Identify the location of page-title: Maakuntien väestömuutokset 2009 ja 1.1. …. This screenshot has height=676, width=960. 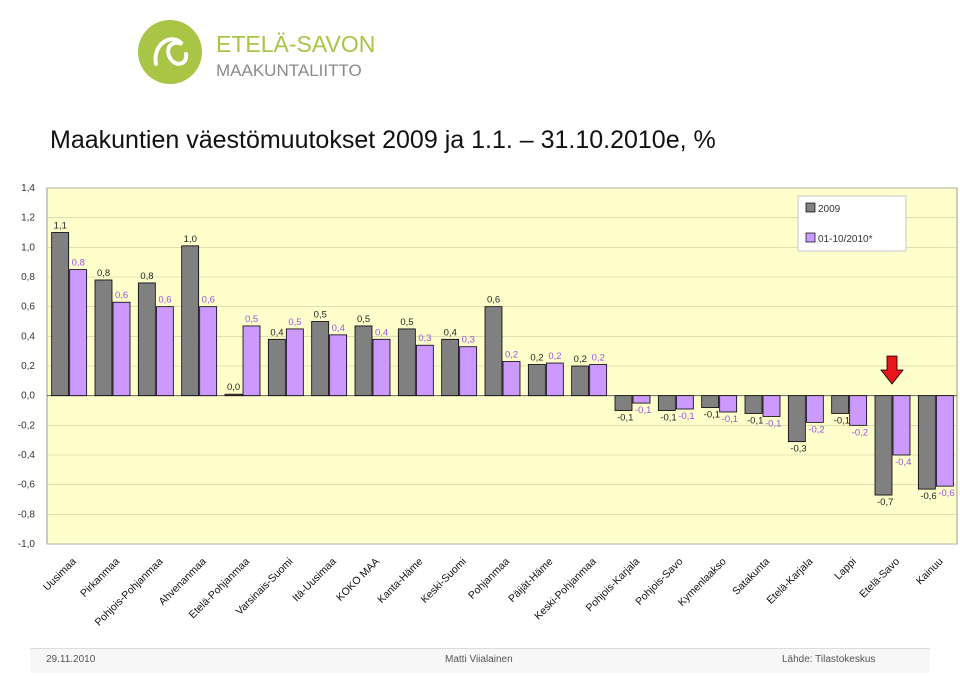
(383, 140).